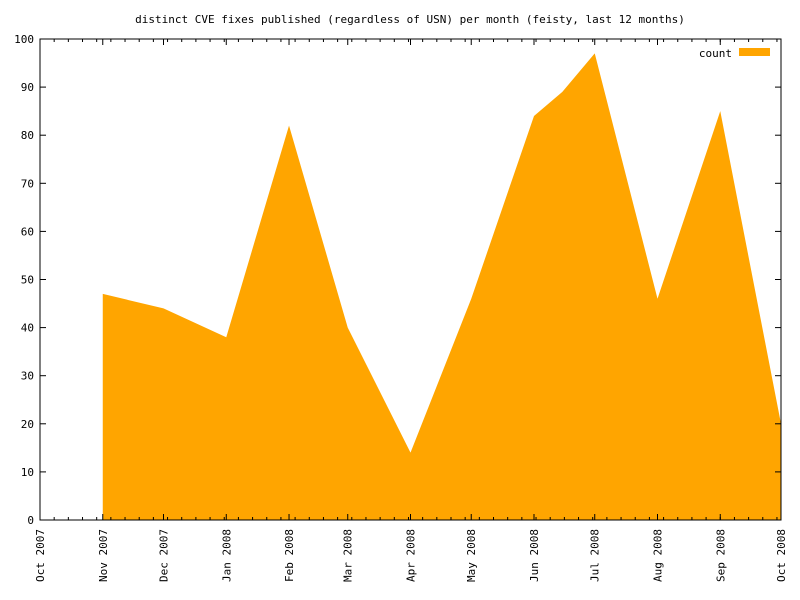  What do you see at coordinates (658, 555) in the screenshot?
I see `x-tick-label: Aug 2008` at bounding box center [658, 555].